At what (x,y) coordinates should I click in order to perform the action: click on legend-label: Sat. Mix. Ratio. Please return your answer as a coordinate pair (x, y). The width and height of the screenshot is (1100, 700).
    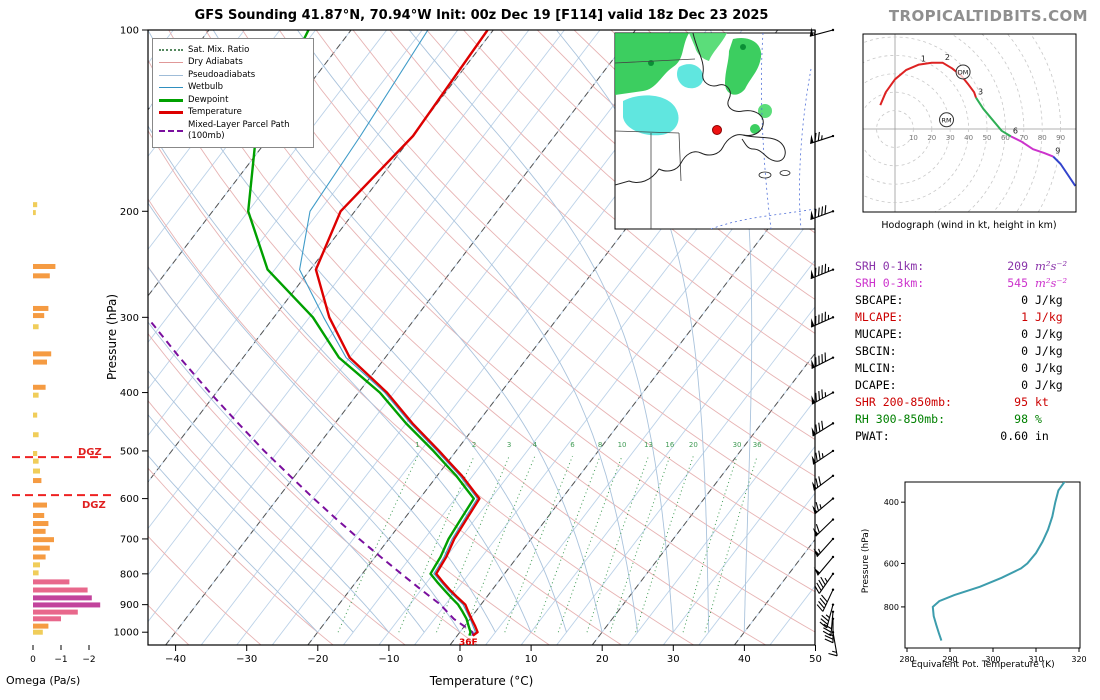
    Looking at the image, I should click on (219, 49).